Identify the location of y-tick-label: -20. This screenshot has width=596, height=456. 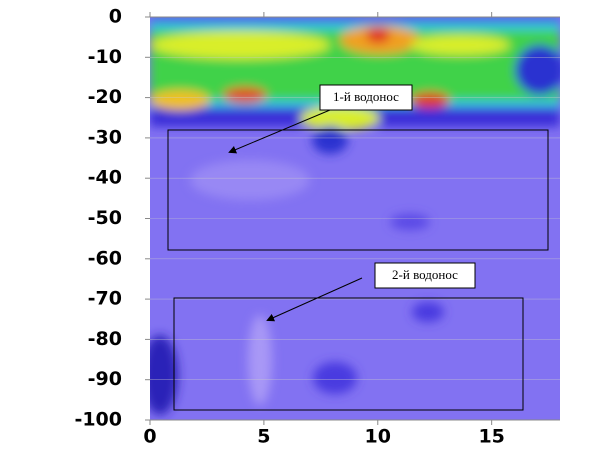
(105, 97).